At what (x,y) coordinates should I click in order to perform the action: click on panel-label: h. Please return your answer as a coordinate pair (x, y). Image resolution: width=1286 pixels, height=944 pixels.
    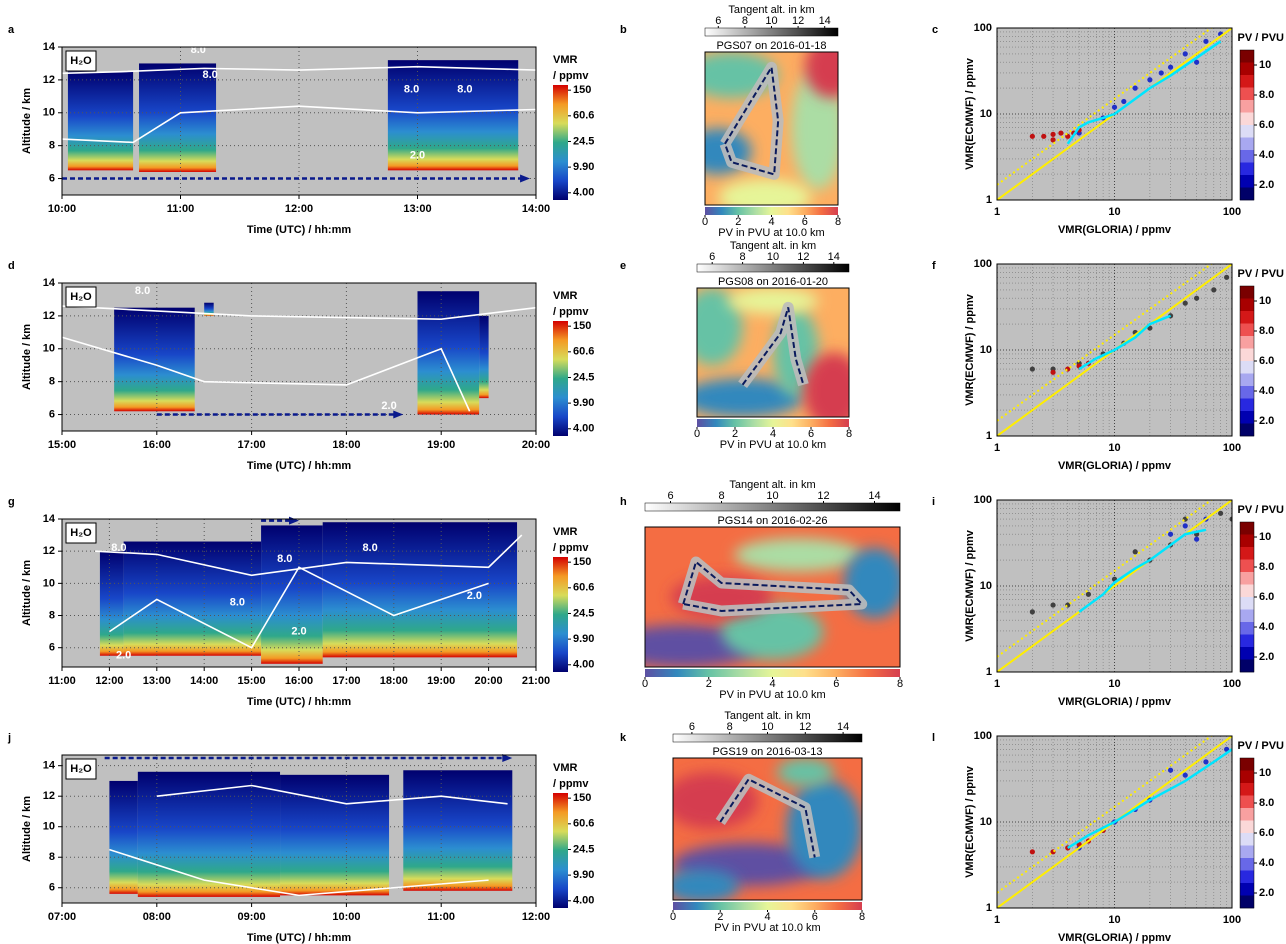
    Looking at the image, I should click on (623, 502).